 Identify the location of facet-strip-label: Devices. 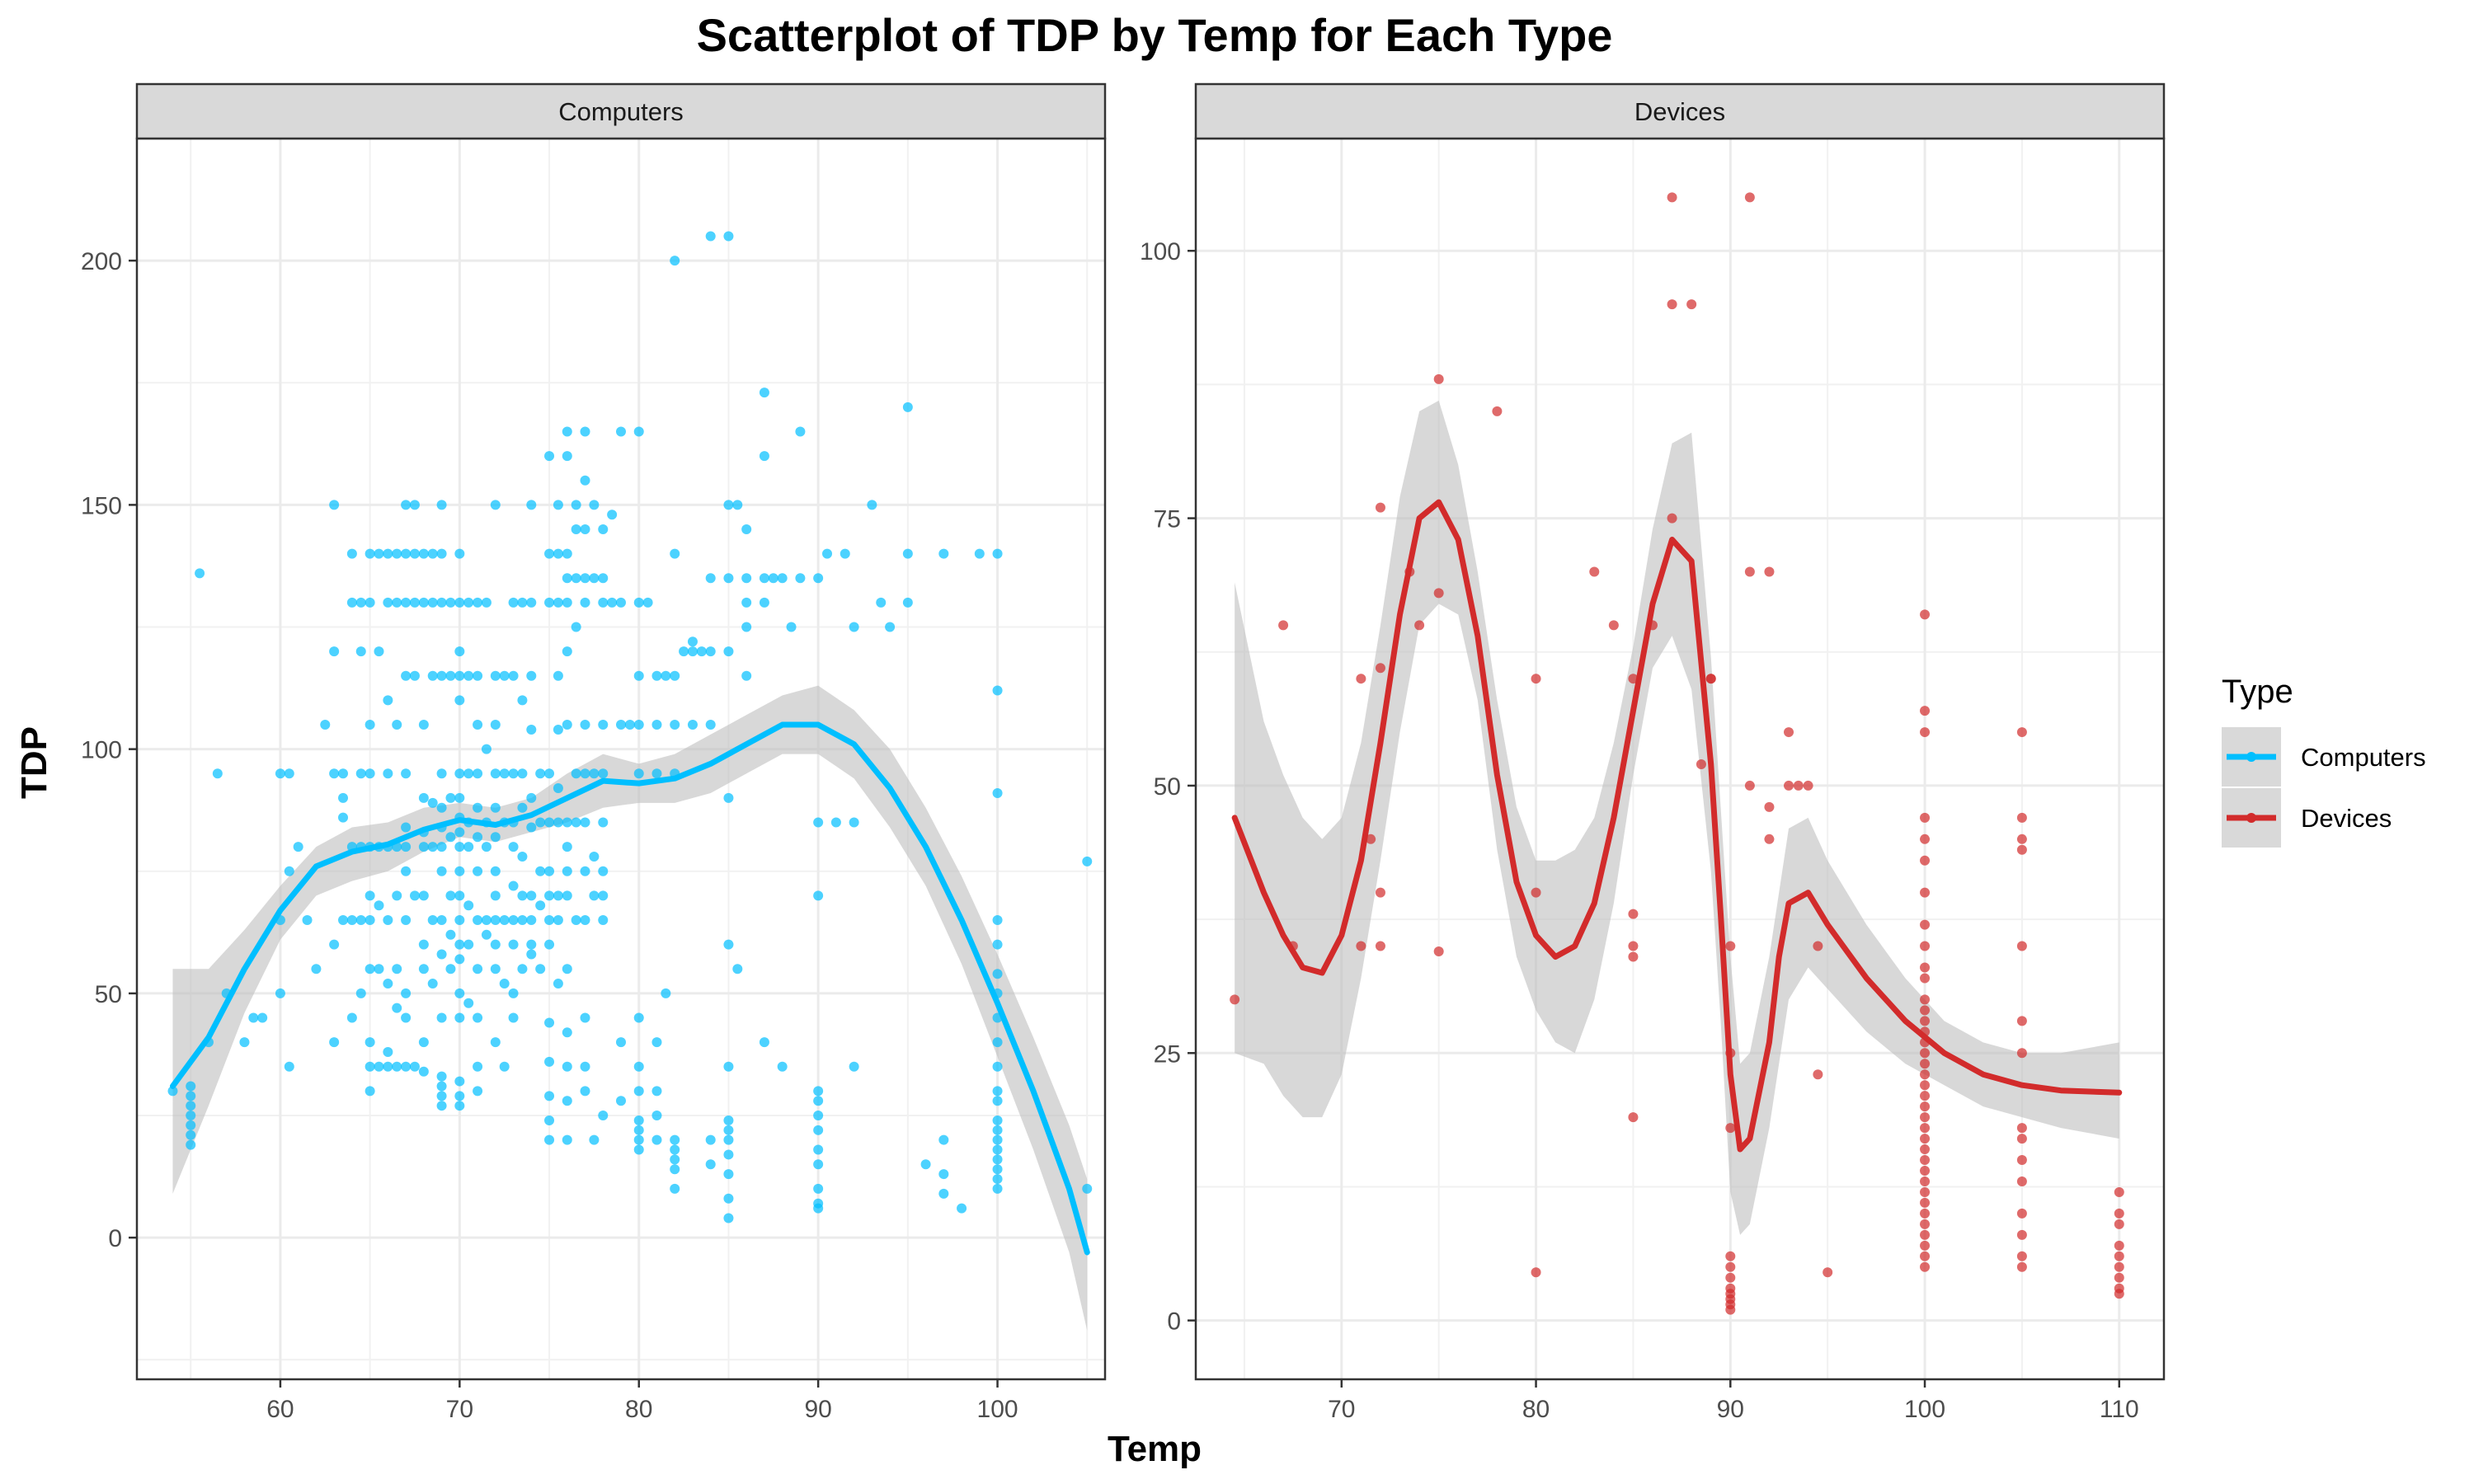
(1679, 112).